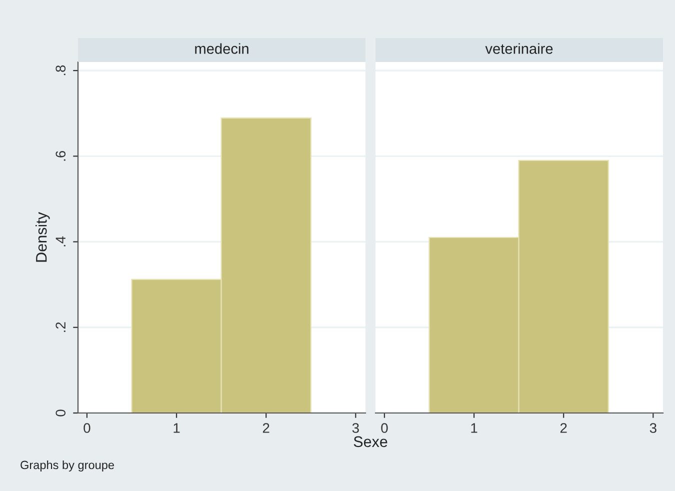  Describe the element at coordinates (43, 237) in the screenshot. I see `y-axis-title: Density` at that location.